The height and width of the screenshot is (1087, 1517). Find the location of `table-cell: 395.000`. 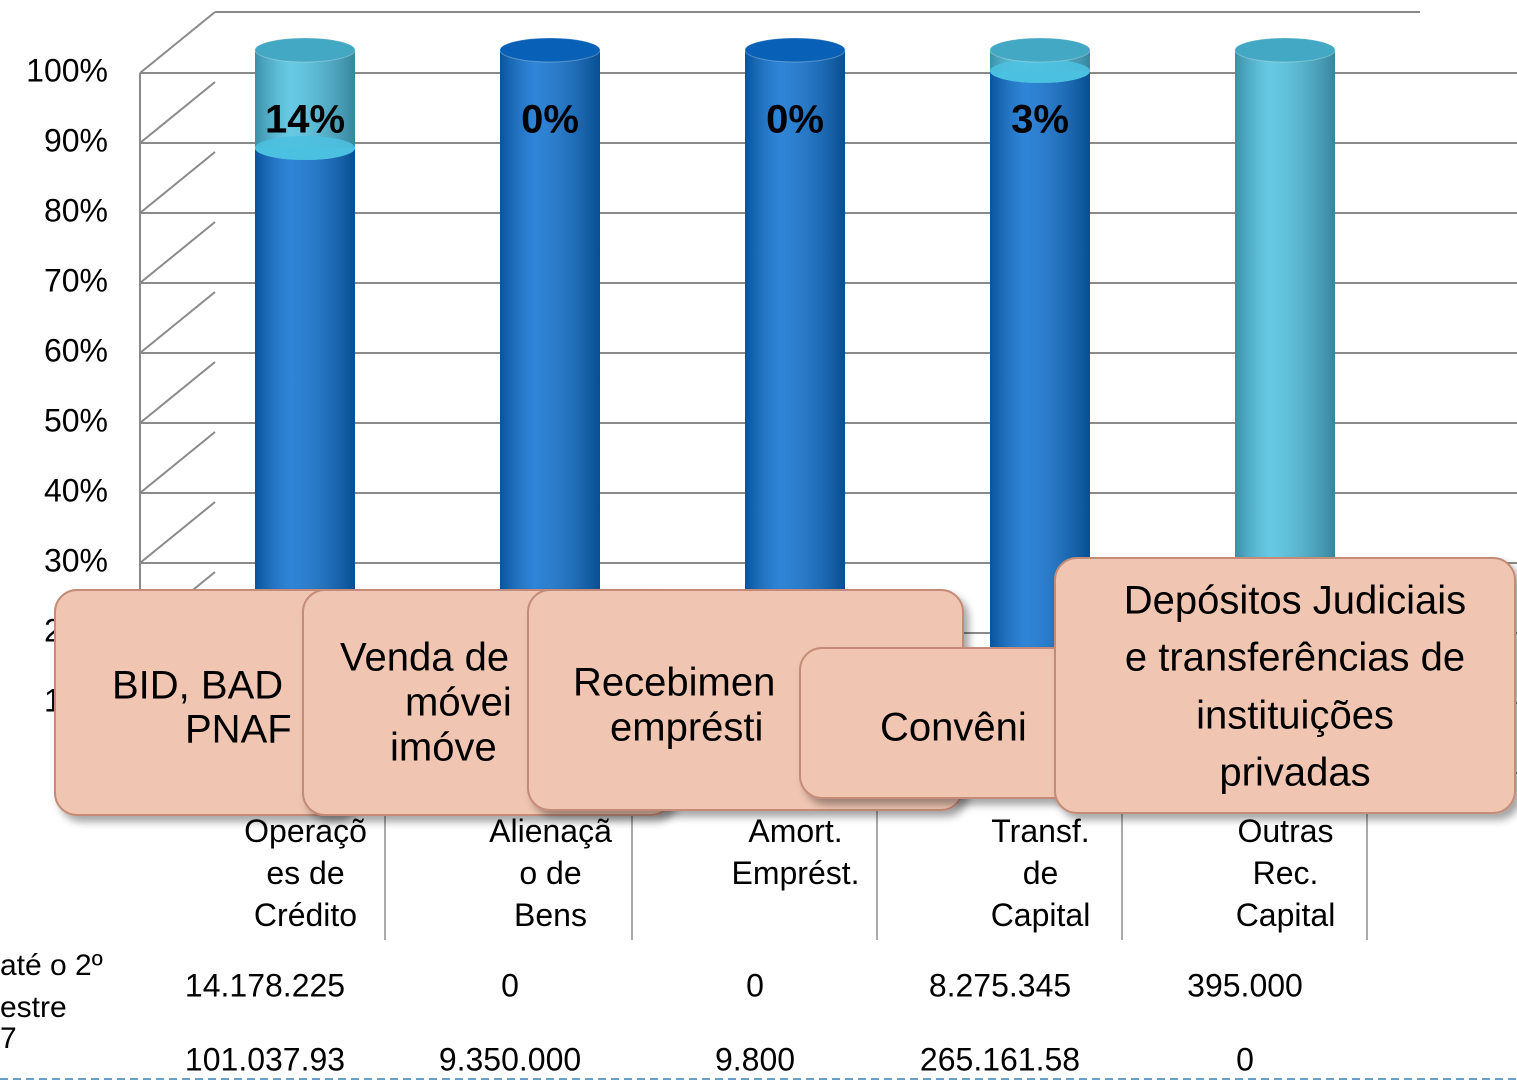

table-cell: 395.000 is located at coordinates (1245, 985).